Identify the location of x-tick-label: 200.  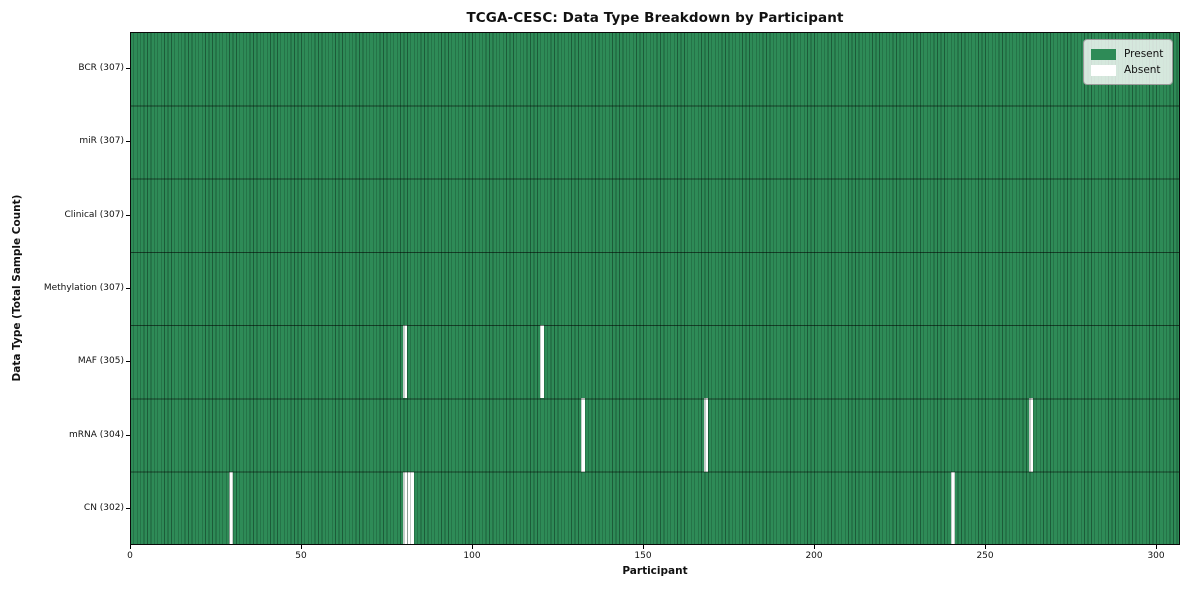
(814, 556).